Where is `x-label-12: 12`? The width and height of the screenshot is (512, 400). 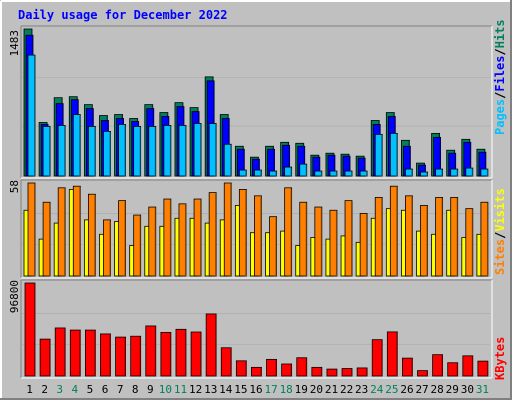
x-label-12: 12 is located at coordinates (195, 389).